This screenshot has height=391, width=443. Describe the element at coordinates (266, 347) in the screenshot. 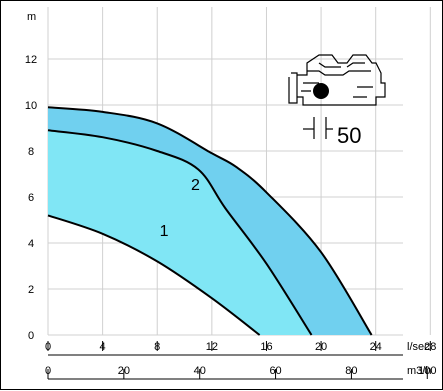

I see `x-tick-label-primary: 16` at that location.